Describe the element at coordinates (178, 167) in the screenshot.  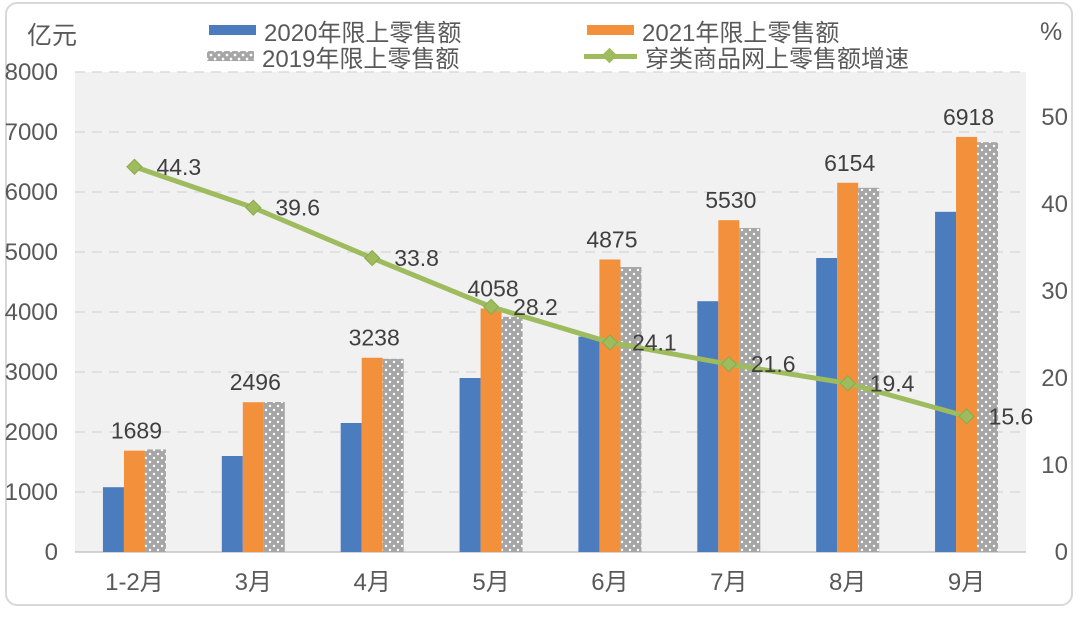
I see `line-value-label: 44.3` at that location.